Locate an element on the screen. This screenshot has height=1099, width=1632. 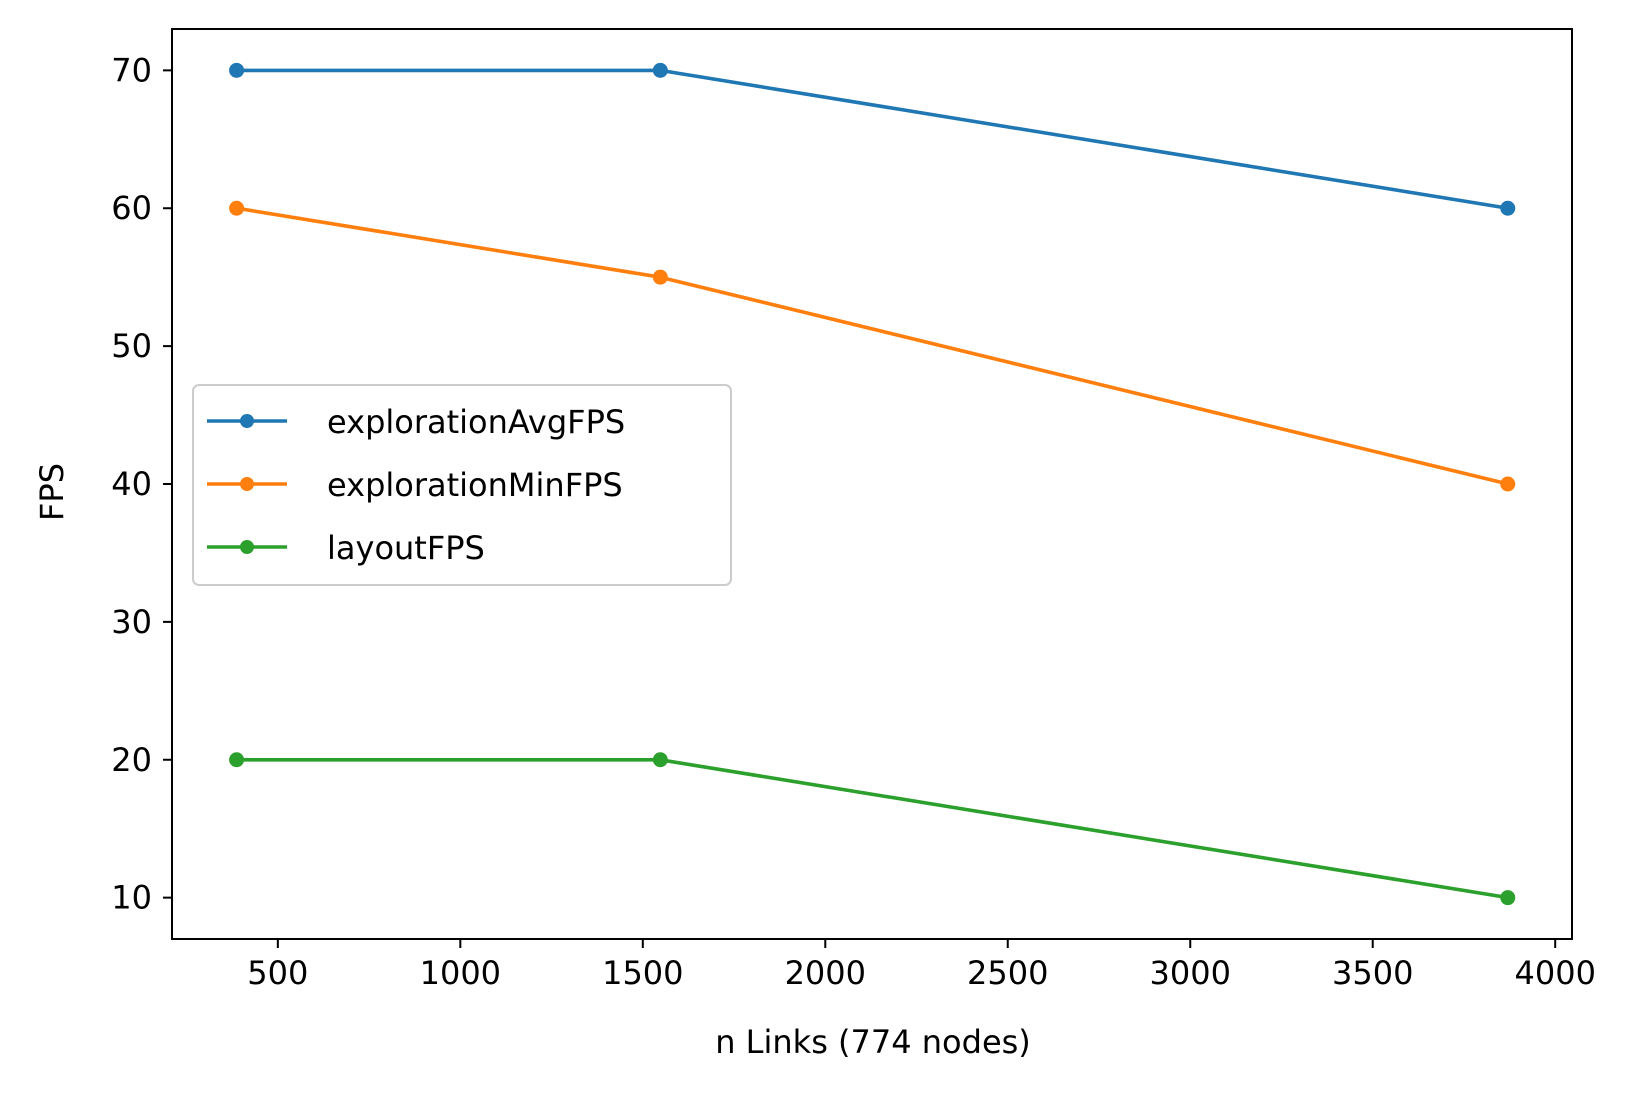
y-tick-label: 40 is located at coordinates (131, 484).